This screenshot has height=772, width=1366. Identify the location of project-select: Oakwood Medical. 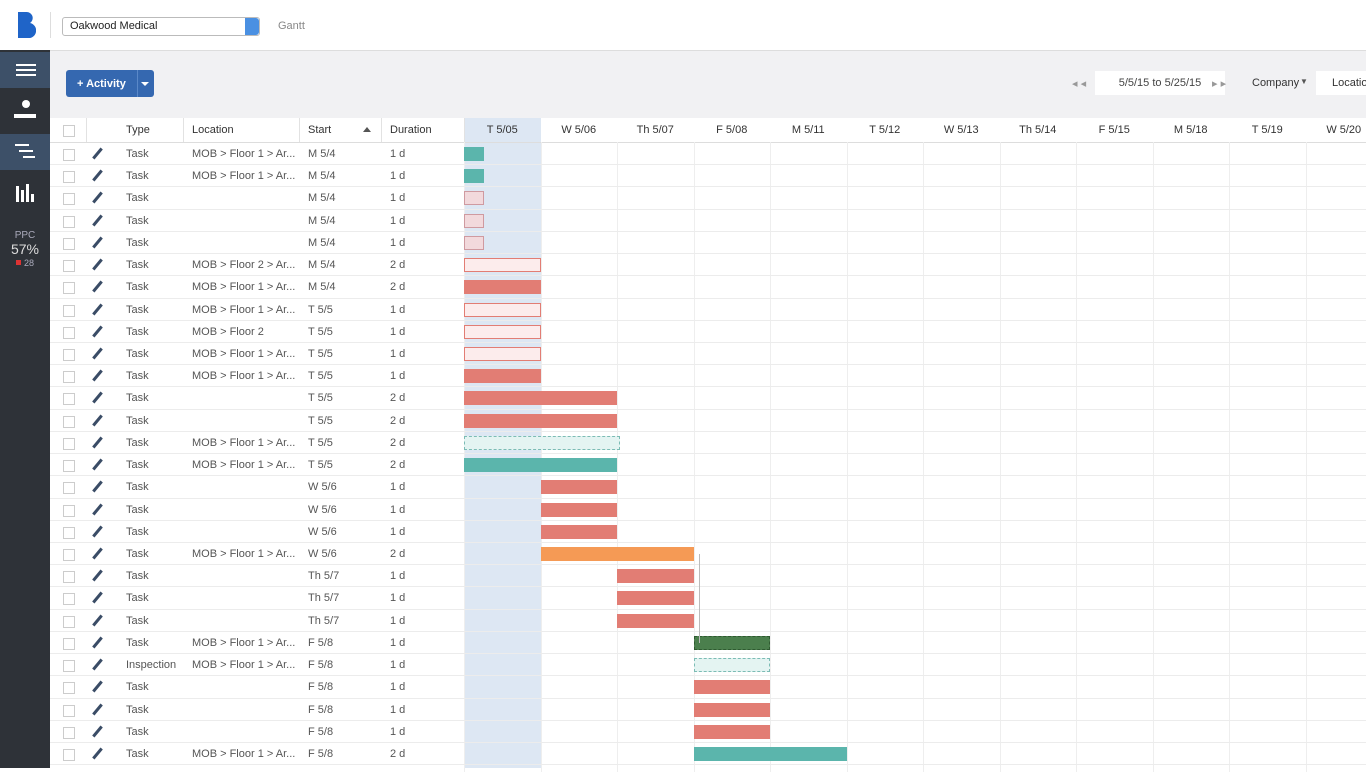
(161, 26).